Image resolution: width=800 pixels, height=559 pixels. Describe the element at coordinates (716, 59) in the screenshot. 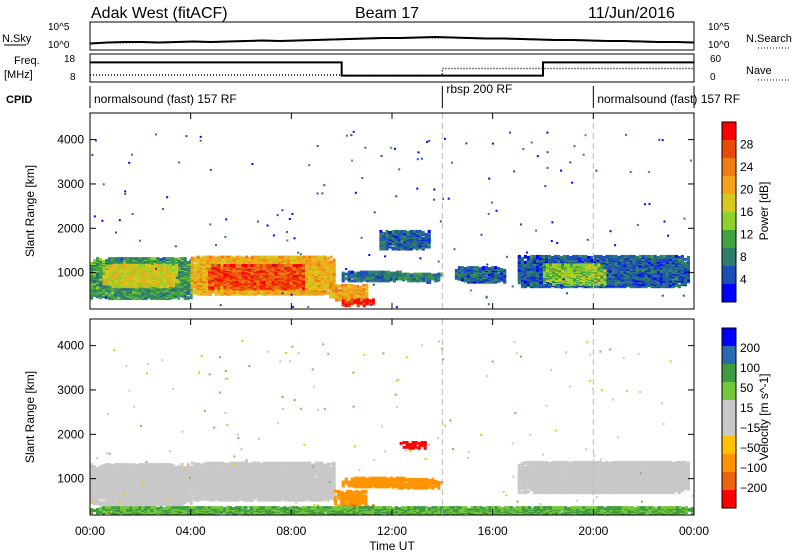

I see `nave-tick-top: 60` at that location.